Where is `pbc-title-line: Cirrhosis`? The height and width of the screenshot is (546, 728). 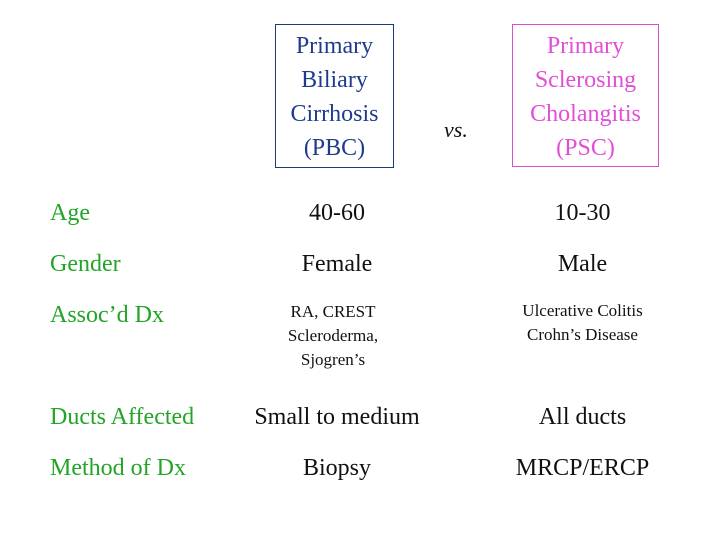
pbc-title-line: Cirrhosis is located at coordinates (334, 114).